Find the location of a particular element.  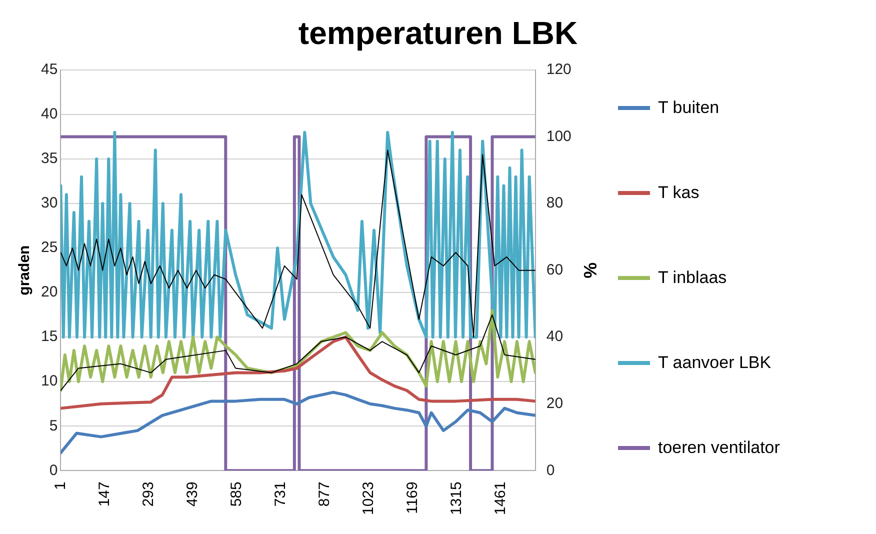

y-tick-label: 30 is located at coordinates (49, 203).